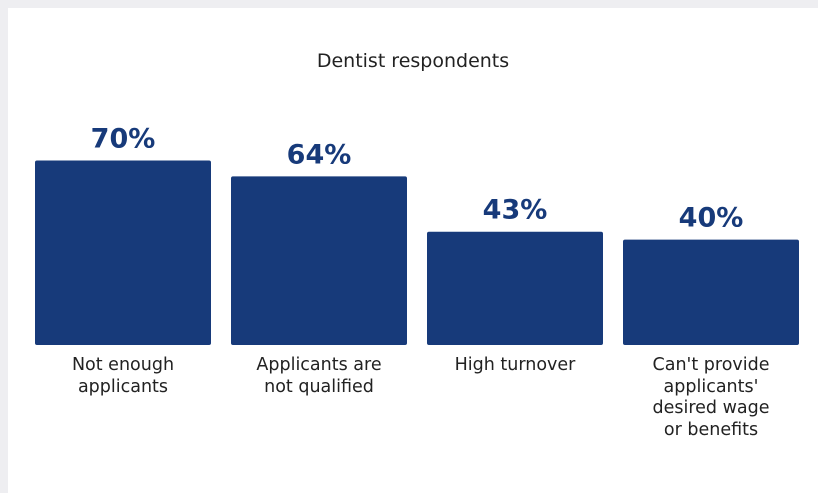 The width and height of the screenshot is (818, 493). What do you see at coordinates (123, 139) in the screenshot?
I see `bar-value-label-1: 70%` at bounding box center [123, 139].